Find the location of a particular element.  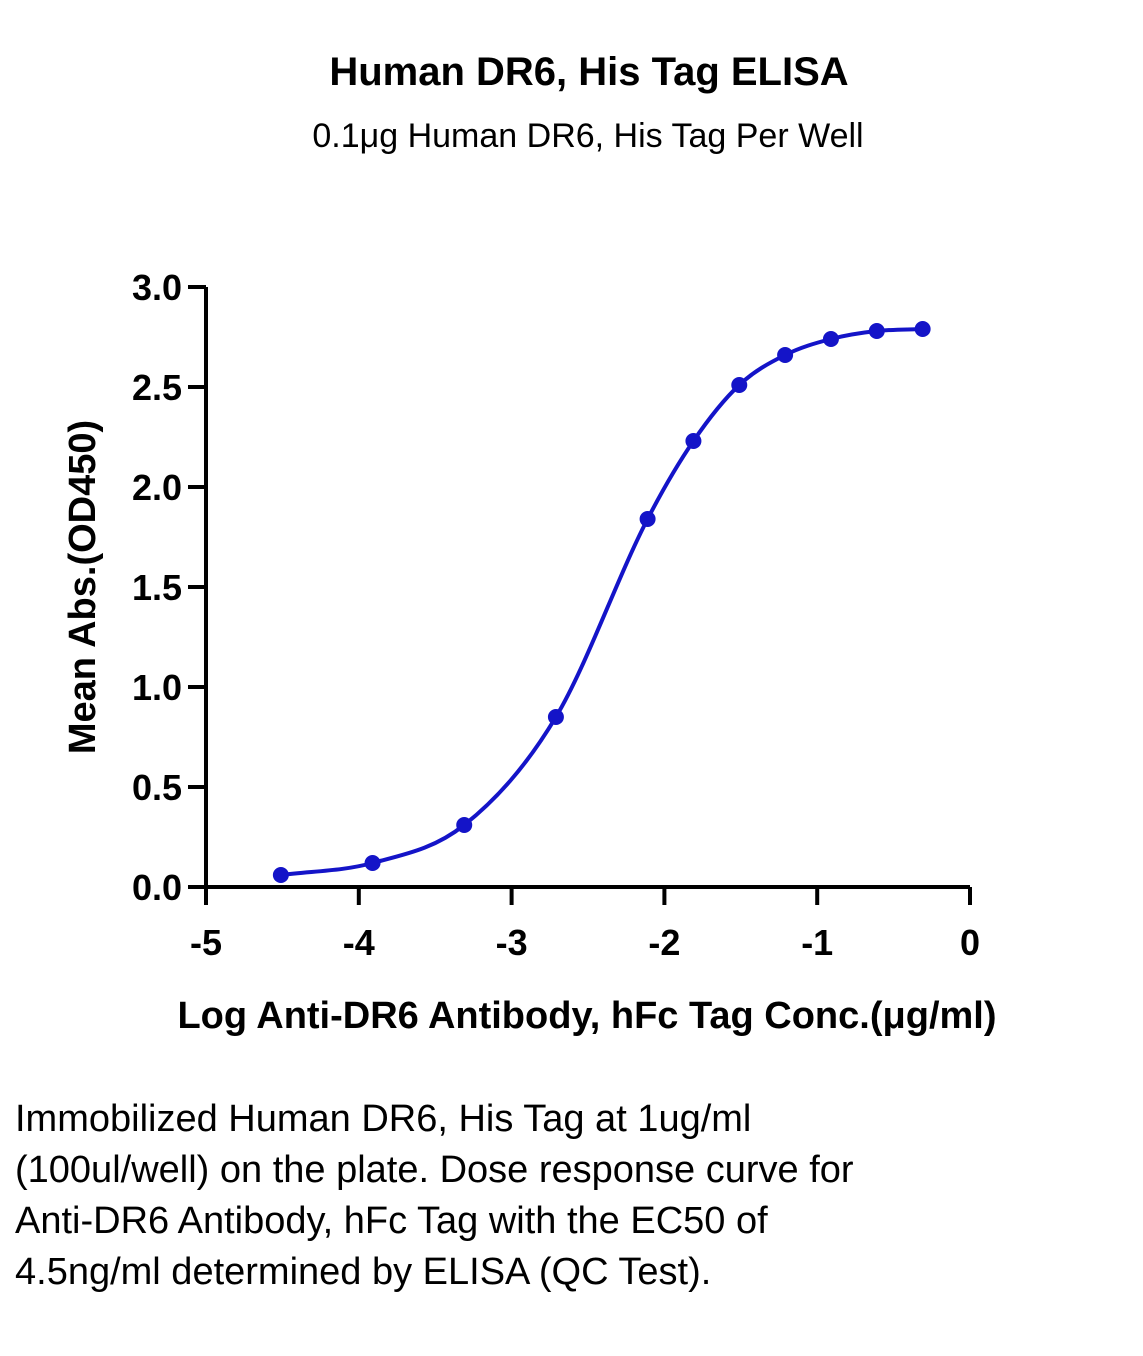

y-tick-label: 1.0 is located at coordinates (157, 687).